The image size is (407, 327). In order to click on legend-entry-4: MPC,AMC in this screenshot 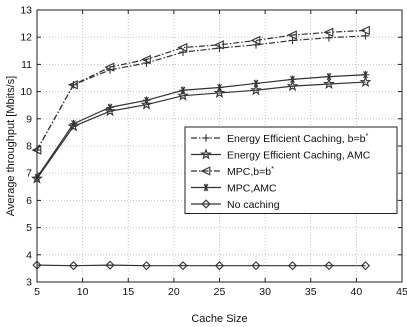, I will do `click(234, 188)`.